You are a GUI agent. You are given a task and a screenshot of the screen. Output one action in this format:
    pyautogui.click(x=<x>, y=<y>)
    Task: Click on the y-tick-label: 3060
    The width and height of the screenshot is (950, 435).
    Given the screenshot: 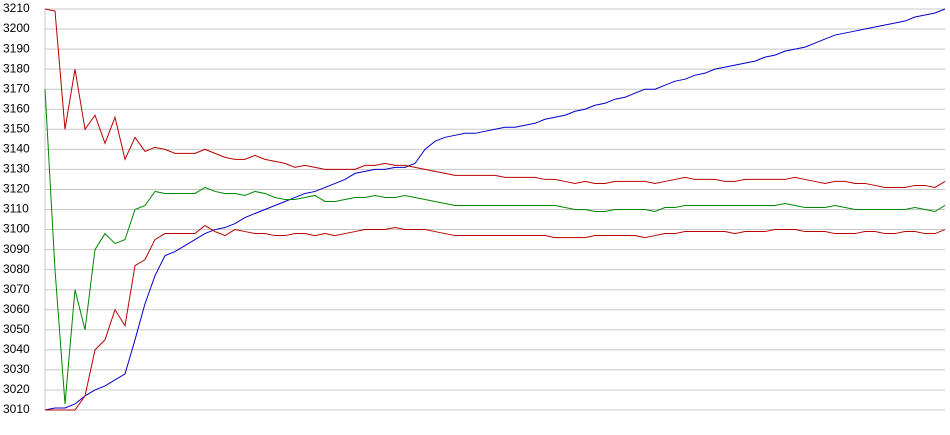 What is the action you would take?
    pyautogui.click(x=16, y=309)
    